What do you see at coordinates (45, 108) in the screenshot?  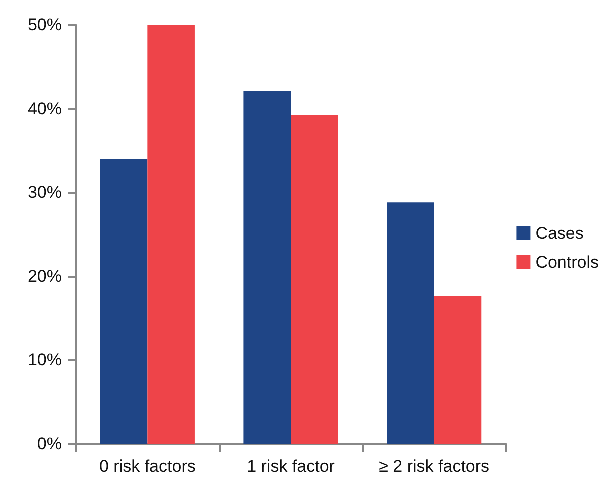 I see `y-tick-label: 40%` at bounding box center [45, 108].